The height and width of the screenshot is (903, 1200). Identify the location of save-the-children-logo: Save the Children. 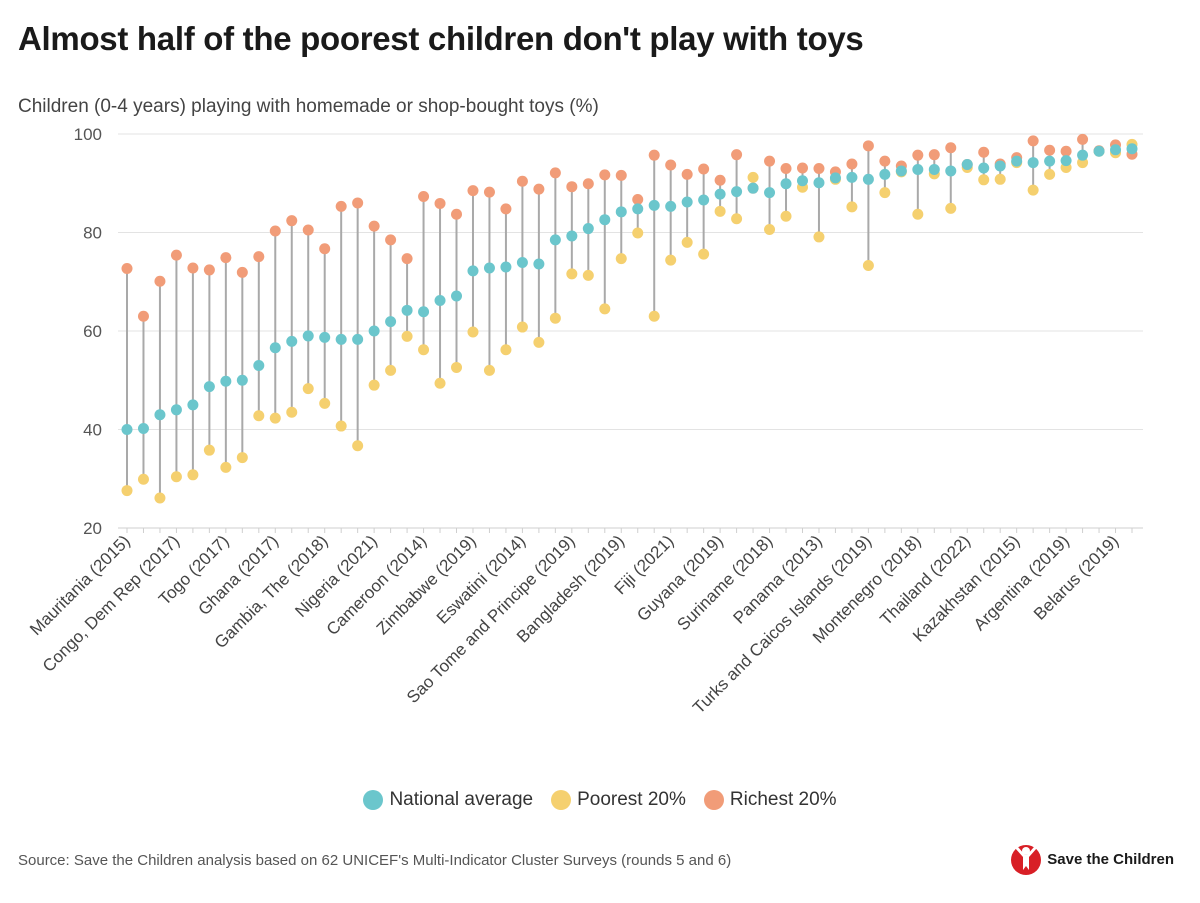
(1092, 859).